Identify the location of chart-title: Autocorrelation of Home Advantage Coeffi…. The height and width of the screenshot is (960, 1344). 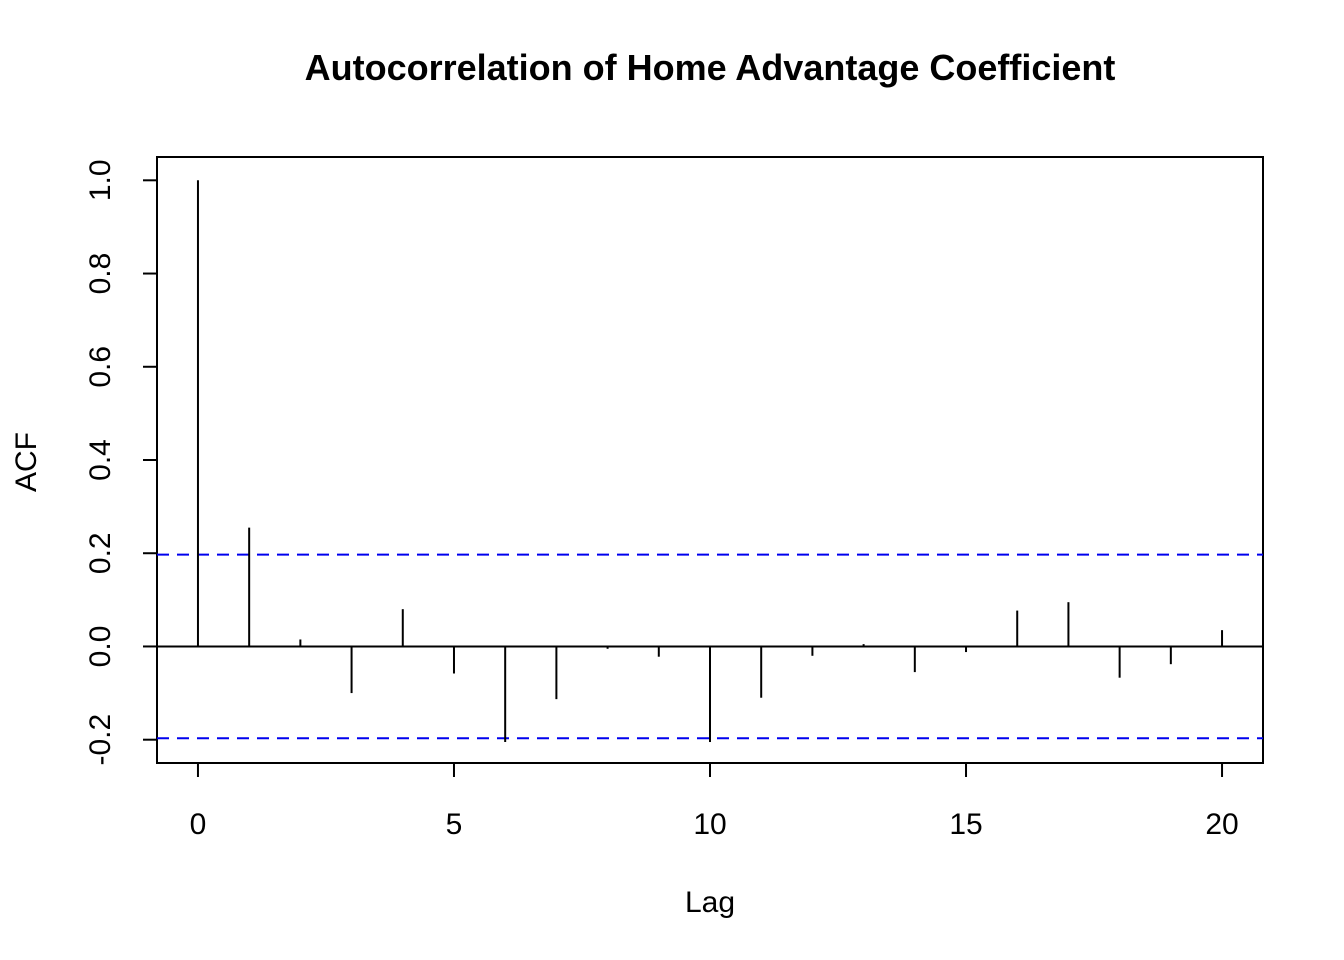
(710, 67).